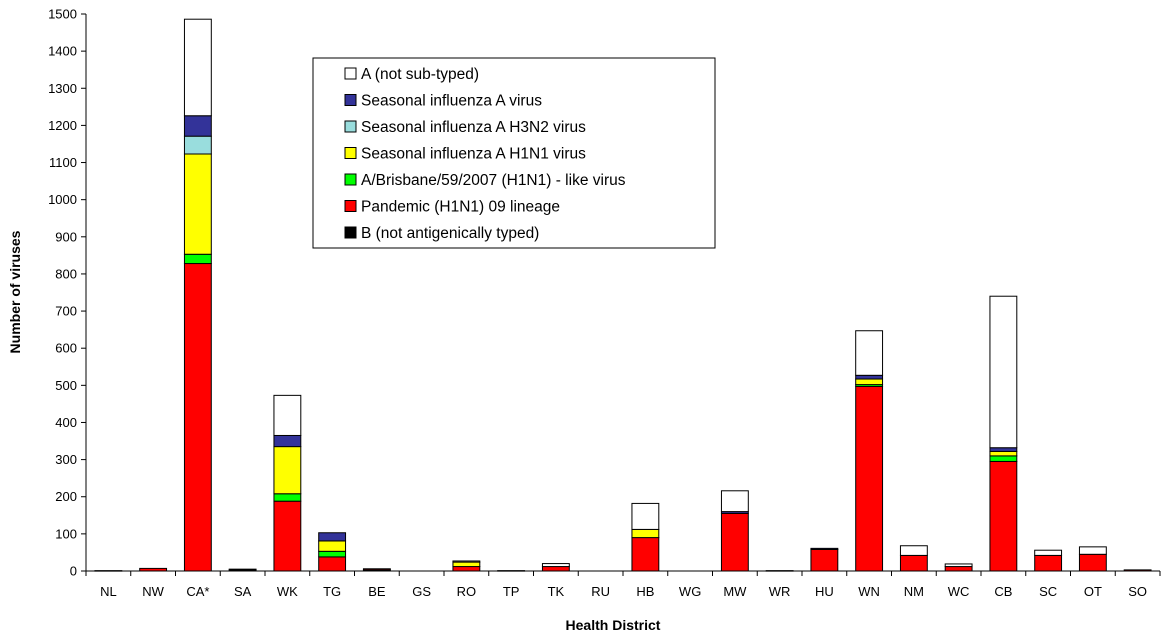  Describe the element at coordinates (1093, 591) in the screenshot. I see `x-tick-label: OT` at that location.